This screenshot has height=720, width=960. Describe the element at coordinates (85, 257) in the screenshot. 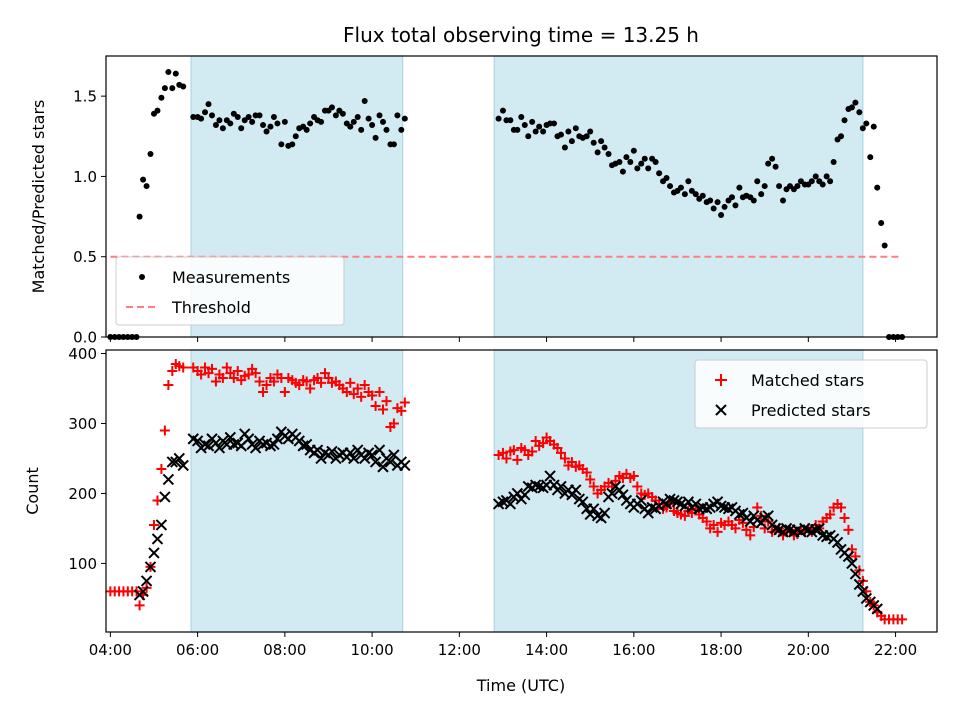

I see `y-tick-label: 0.5` at that location.